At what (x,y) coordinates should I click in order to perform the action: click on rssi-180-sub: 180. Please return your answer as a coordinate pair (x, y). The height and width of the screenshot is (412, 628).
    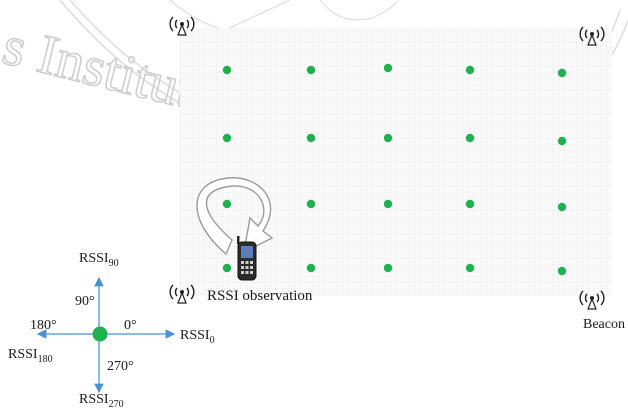
    Looking at the image, I should click on (45, 359).